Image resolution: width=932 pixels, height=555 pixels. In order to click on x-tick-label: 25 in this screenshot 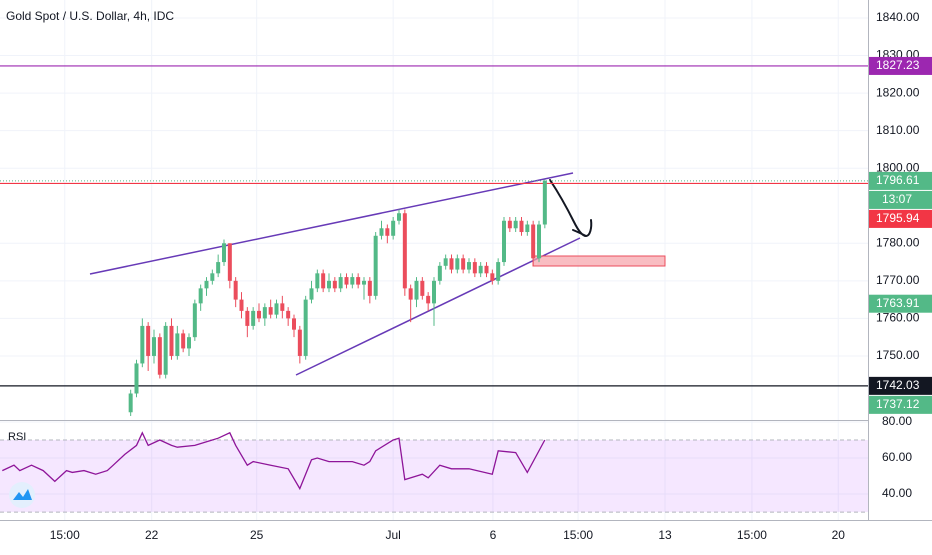, I will do `click(257, 535)`.